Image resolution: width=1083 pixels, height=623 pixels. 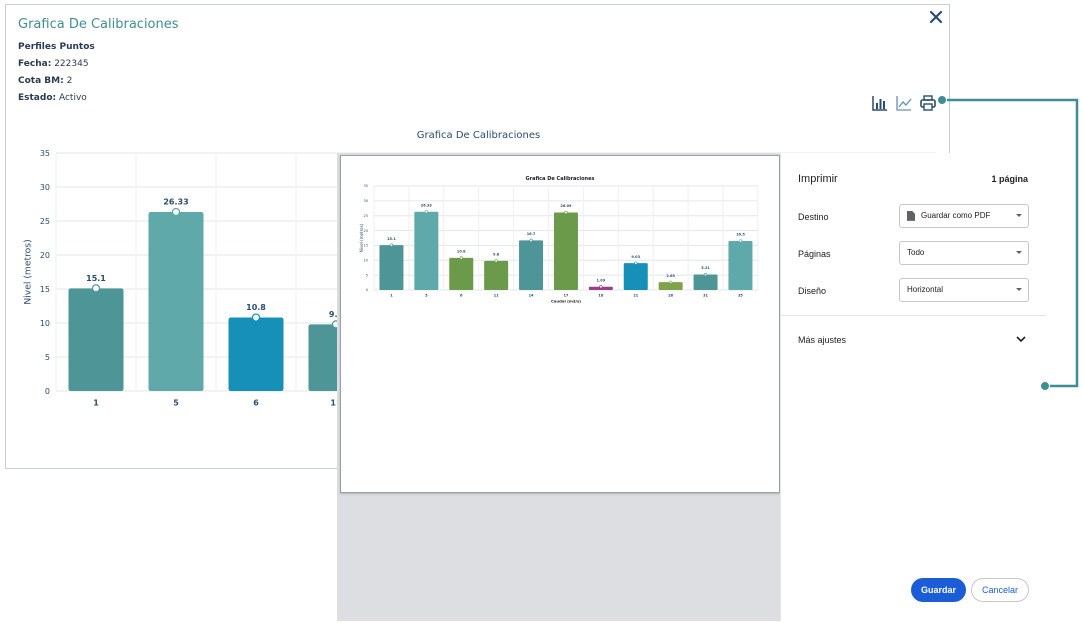 I want to click on estado-value: Activo, so click(x=72, y=98).